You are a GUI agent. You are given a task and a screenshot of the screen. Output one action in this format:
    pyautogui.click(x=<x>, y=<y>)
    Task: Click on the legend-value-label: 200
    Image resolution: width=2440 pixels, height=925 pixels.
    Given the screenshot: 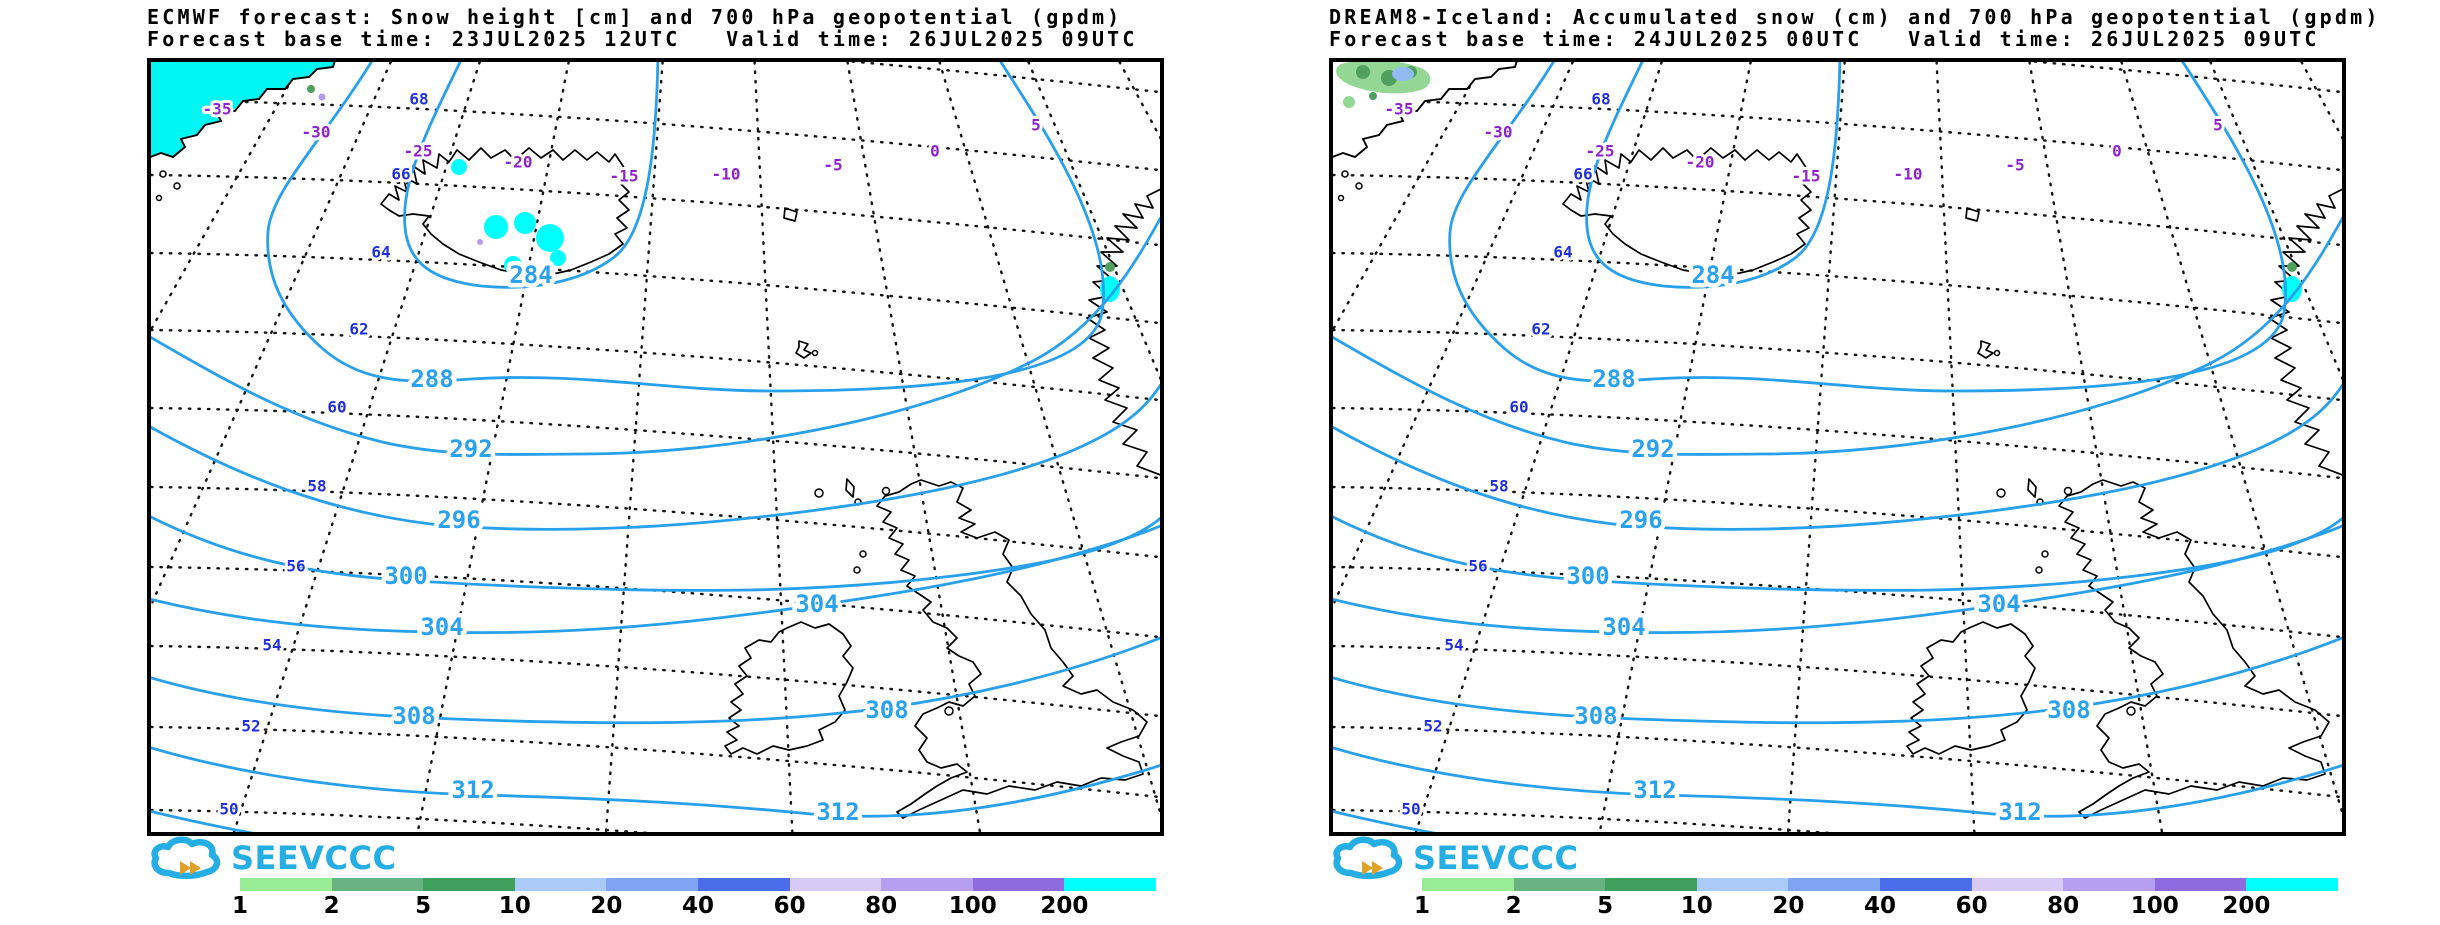 What is the action you would take?
    pyautogui.click(x=2246, y=906)
    